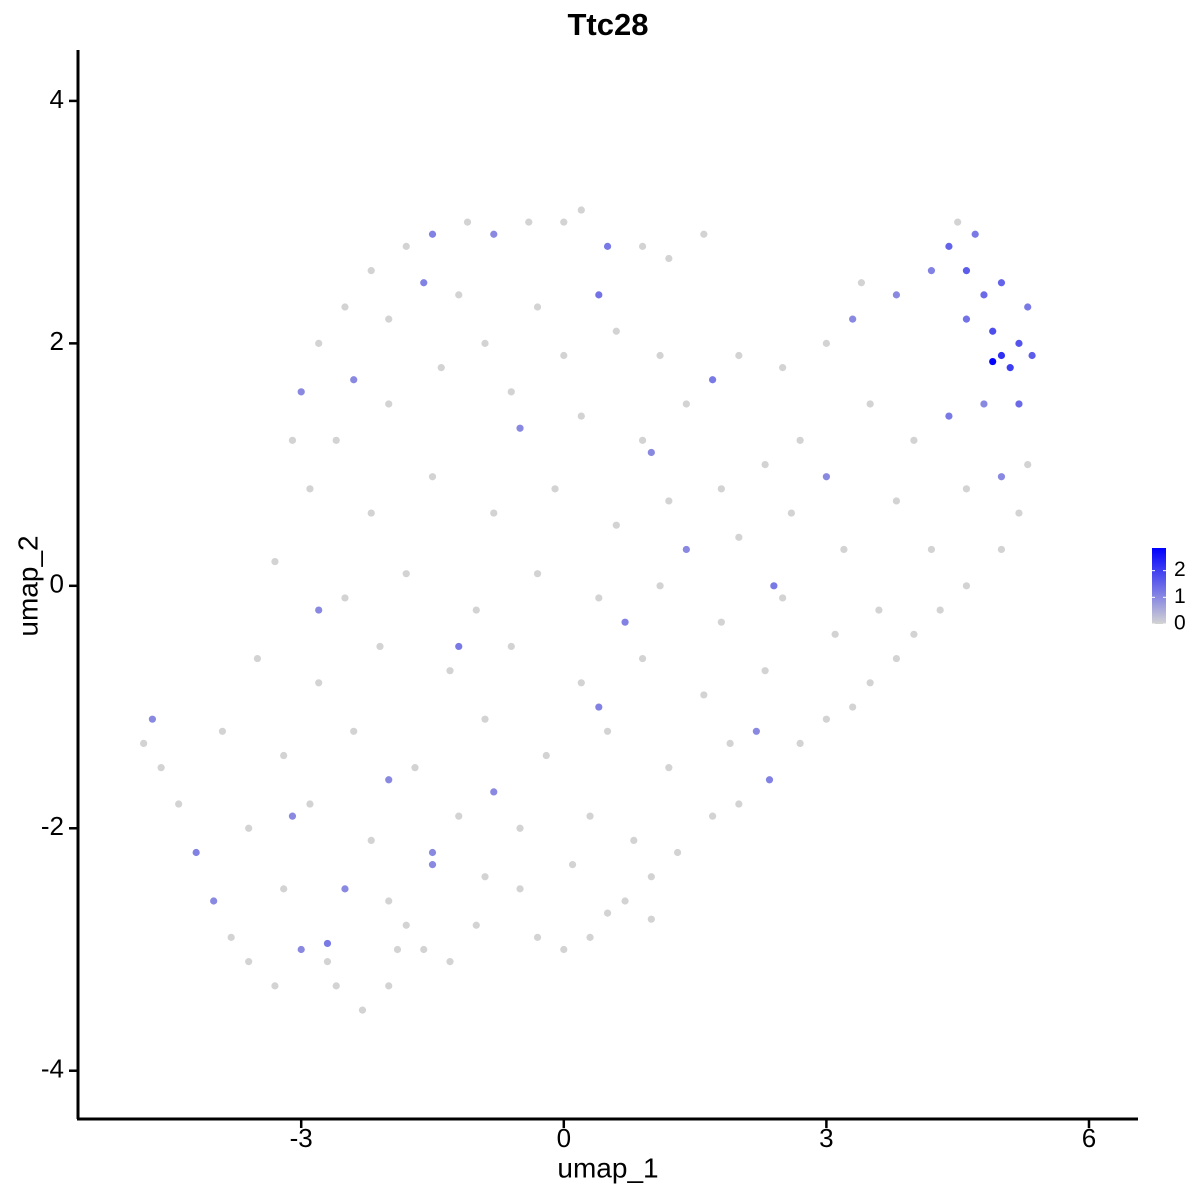 This screenshot has height=1200, width=1200. What do you see at coordinates (1159, 586) in the screenshot?
I see `colorbar` at bounding box center [1159, 586].